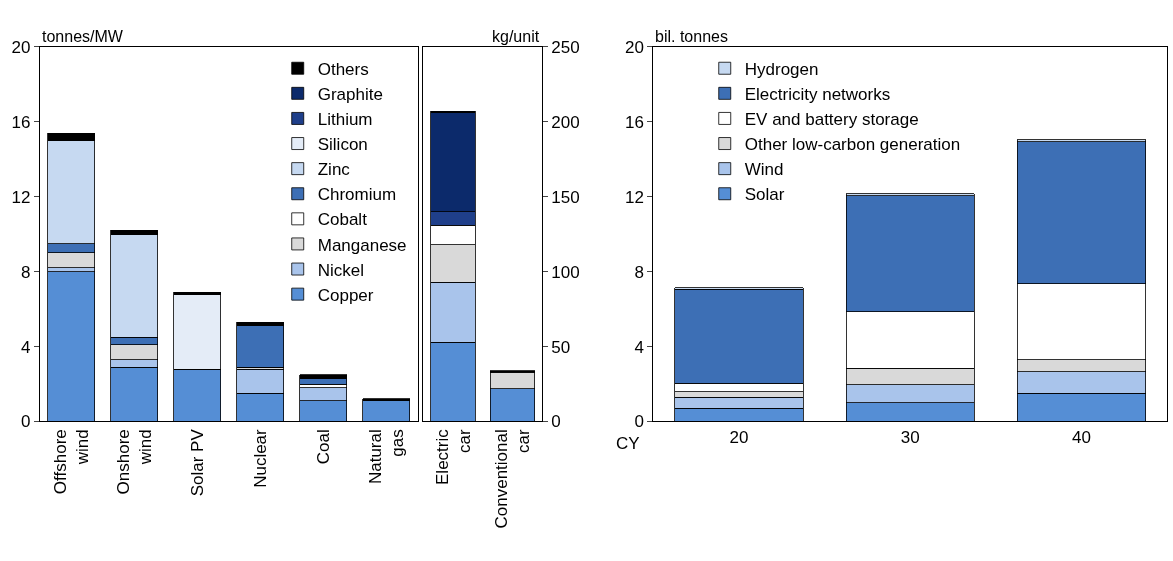 The width and height of the screenshot is (1173, 561). What do you see at coordinates (345, 295) in the screenshot?
I see `legend-label: Copper` at bounding box center [345, 295].